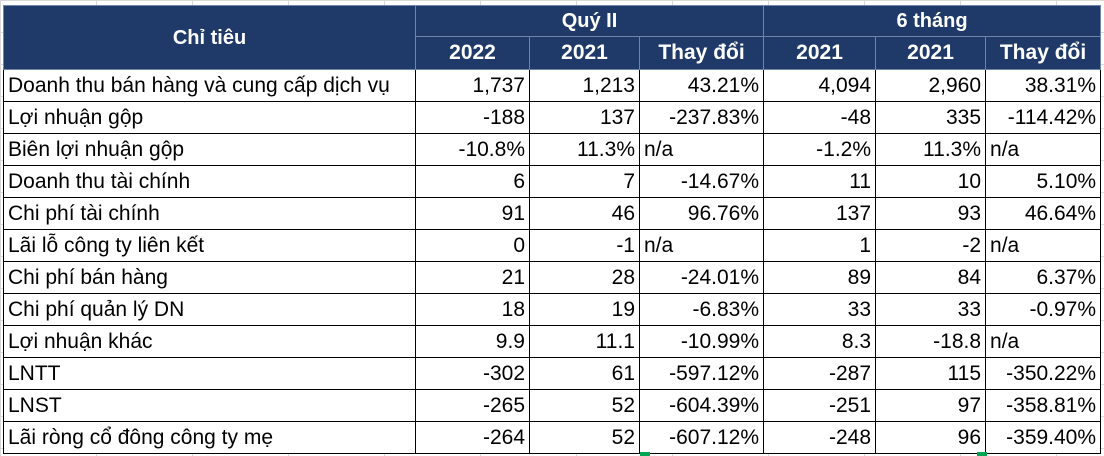  What do you see at coordinates (209, 437) in the screenshot?
I see `row-label-cell: Lãi ròng cổ đông công ty mẹ` at bounding box center [209, 437].